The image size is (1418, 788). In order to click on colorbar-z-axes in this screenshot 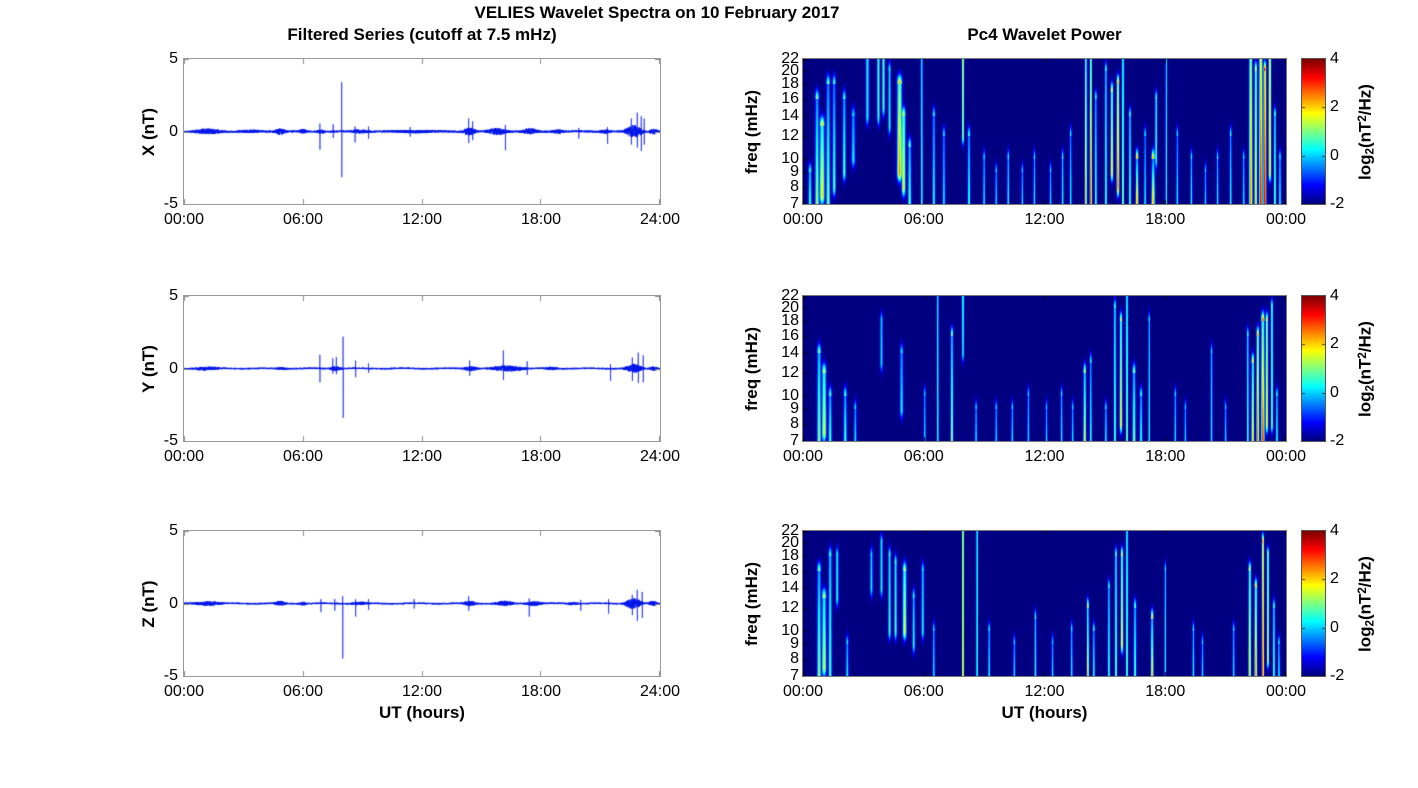, I will do `click(1313, 603)`.